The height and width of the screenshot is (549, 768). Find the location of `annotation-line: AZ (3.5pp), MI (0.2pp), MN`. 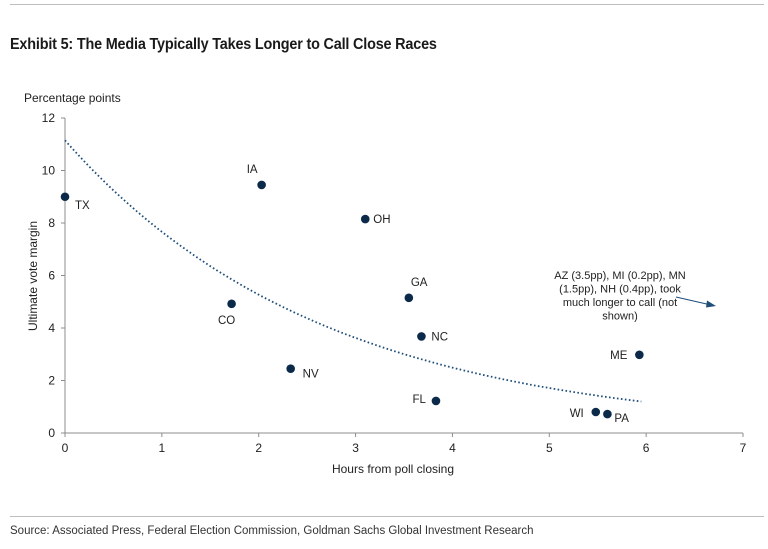

annotation-line: AZ (3.5pp), MI (0.2pp), MN is located at coordinates (619, 276).